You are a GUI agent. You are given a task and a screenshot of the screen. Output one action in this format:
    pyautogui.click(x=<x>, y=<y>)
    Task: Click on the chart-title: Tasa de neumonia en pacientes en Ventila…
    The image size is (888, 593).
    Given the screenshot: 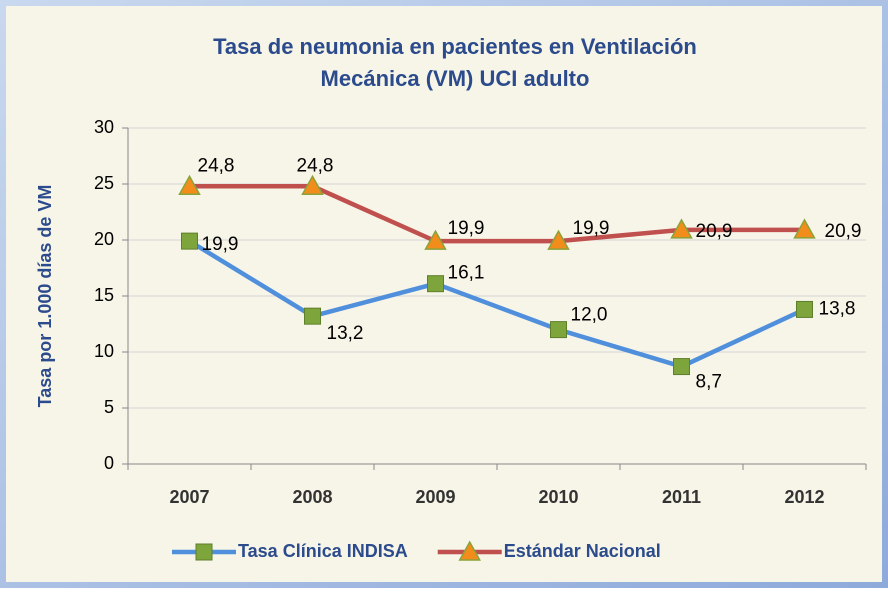 What is the action you would take?
    pyautogui.click(x=455, y=46)
    